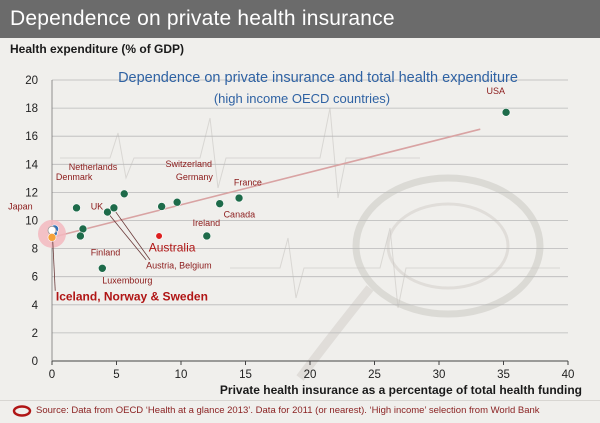 The width and height of the screenshot is (600, 423). I want to click on x-tick-label: 35, so click(503, 375).